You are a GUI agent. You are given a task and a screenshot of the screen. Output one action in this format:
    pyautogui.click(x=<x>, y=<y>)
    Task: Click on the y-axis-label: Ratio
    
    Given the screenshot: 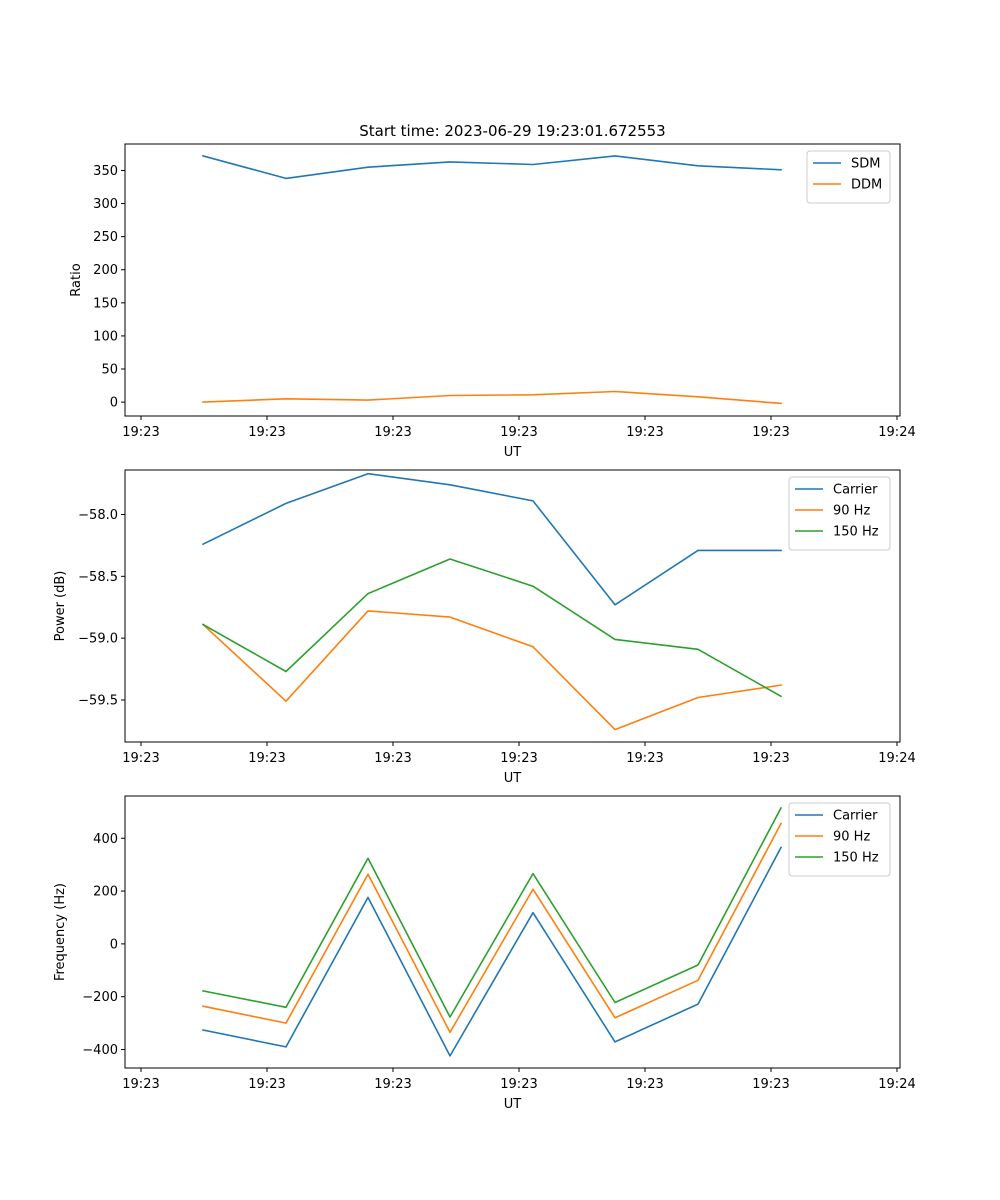 What is the action you would take?
    pyautogui.click(x=76, y=279)
    